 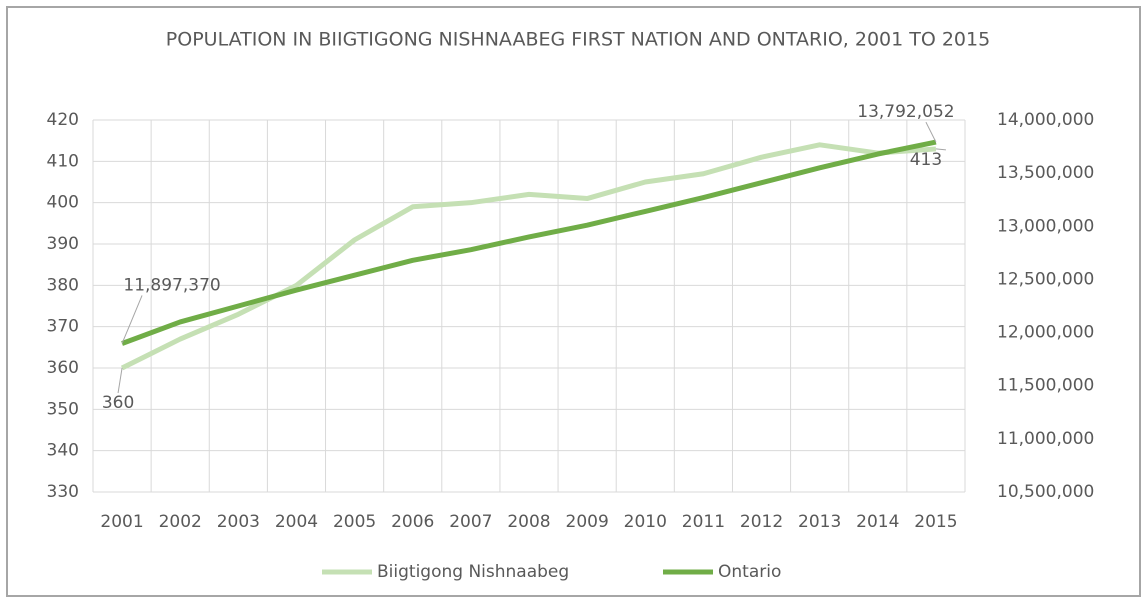 I want to click on y-tick-label: 340, so click(x=63, y=451).